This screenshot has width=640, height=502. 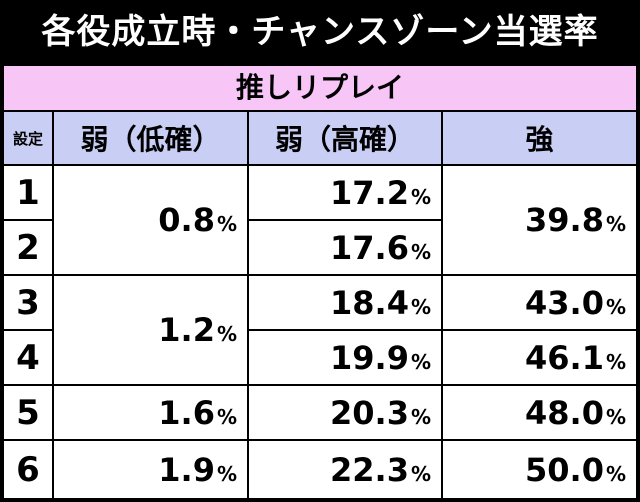 What do you see at coordinates (28, 412) in the screenshot?
I see `setting-5: 5` at bounding box center [28, 412].